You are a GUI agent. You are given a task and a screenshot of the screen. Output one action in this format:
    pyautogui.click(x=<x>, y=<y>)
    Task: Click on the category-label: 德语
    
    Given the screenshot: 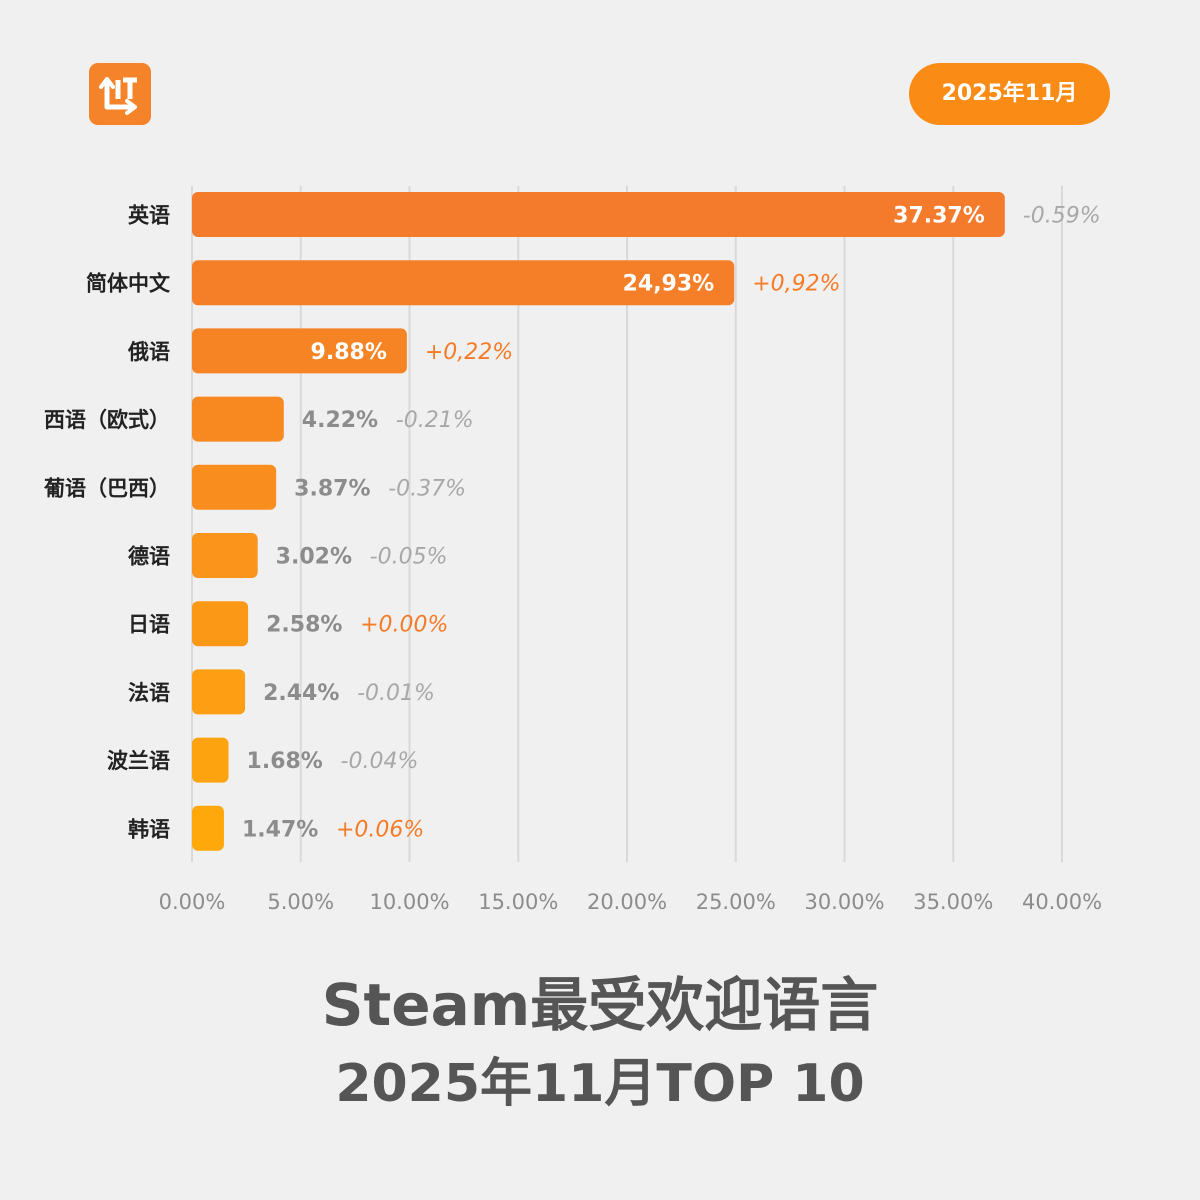 What is the action you would take?
    pyautogui.click(x=149, y=557)
    